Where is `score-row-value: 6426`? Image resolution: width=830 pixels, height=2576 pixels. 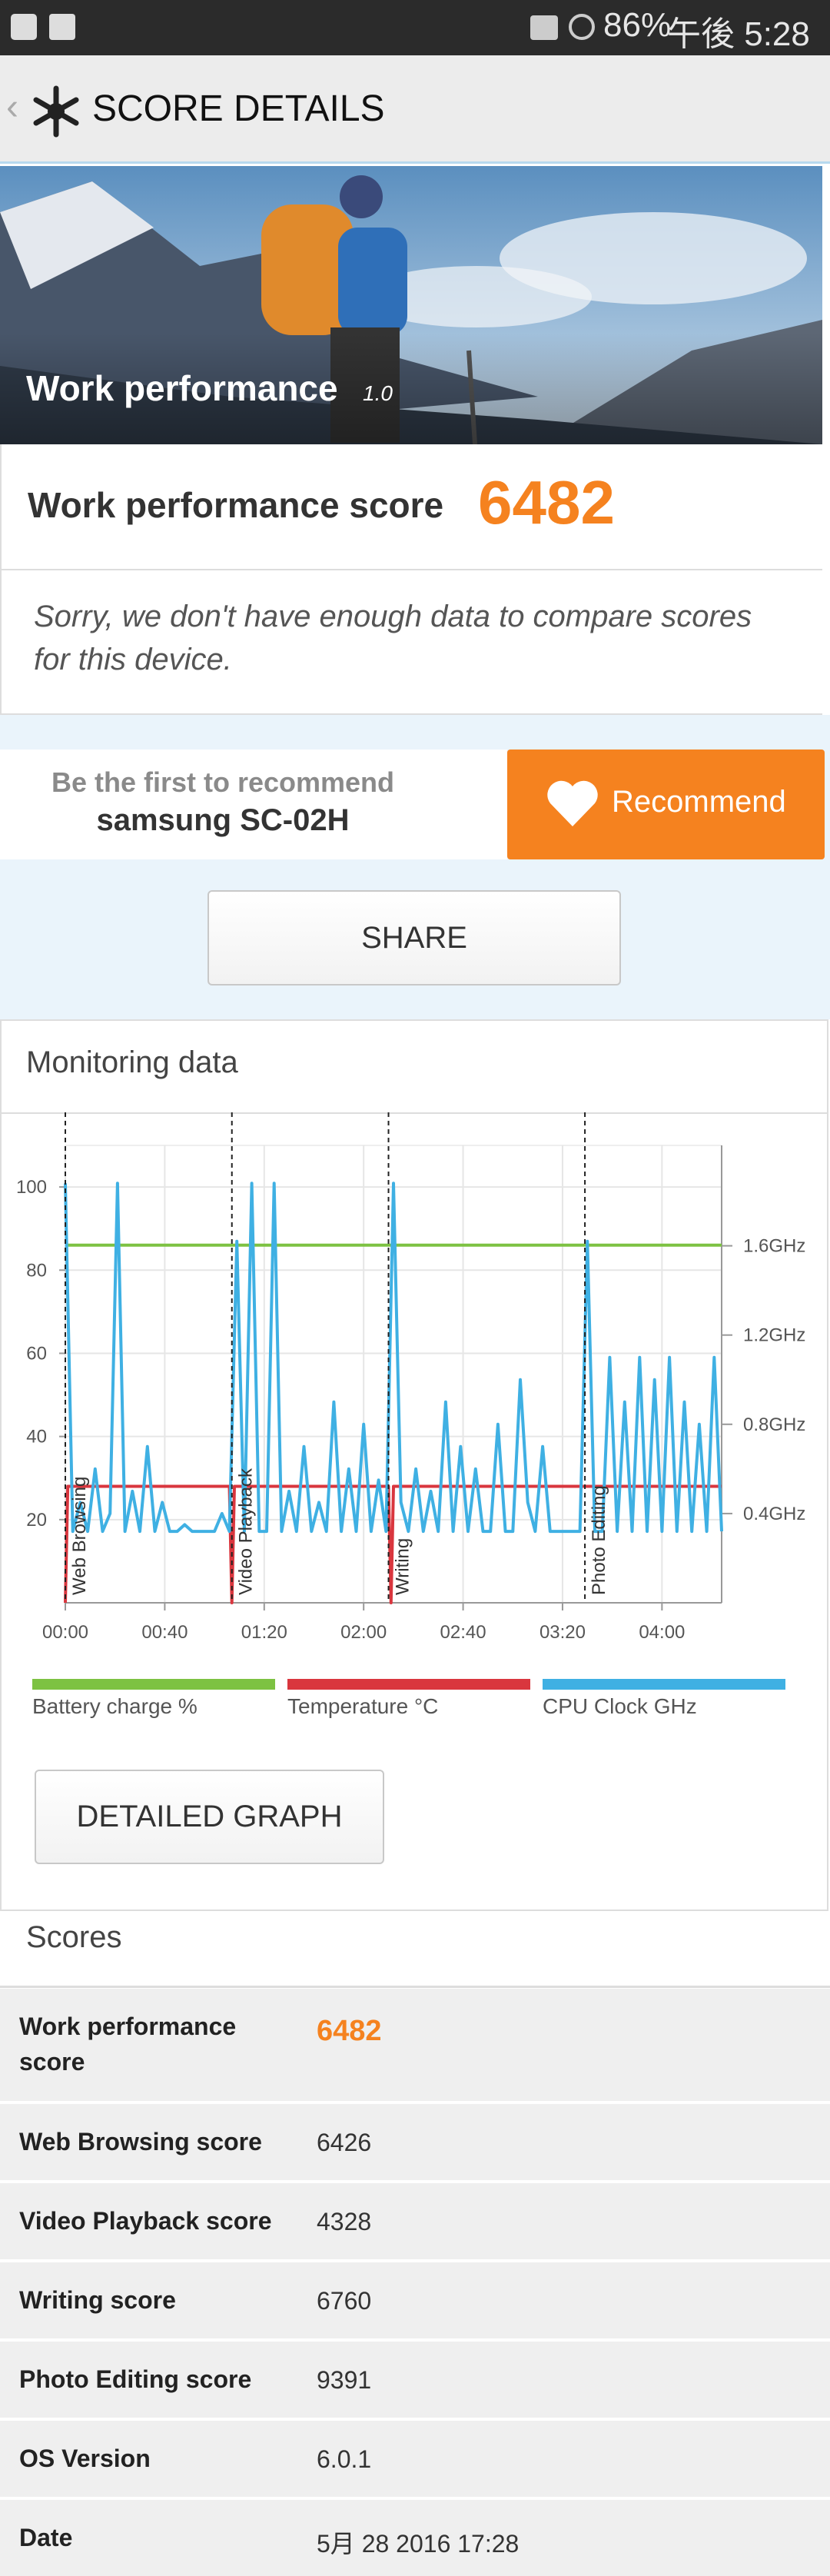
score-row-value: 6426 is located at coordinates (344, 2142).